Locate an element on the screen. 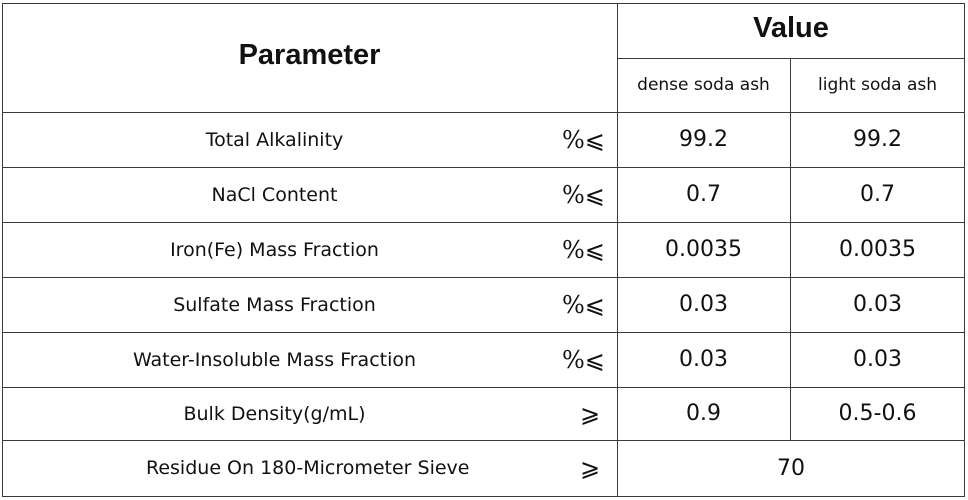 The image size is (968, 500). dense-value: 0.7 is located at coordinates (703, 194).